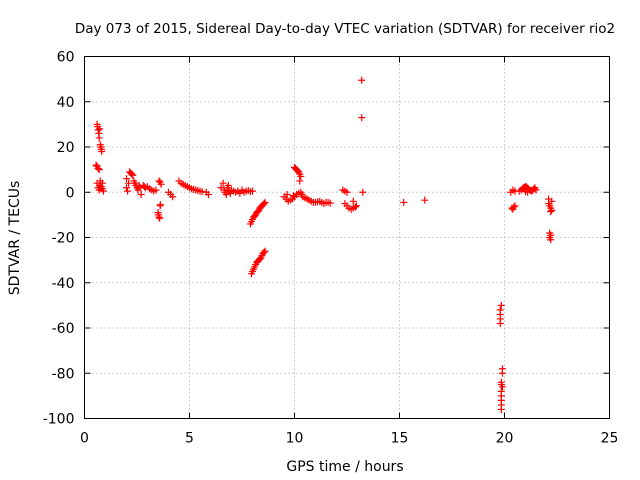 This screenshot has height=480, width=640. What do you see at coordinates (63, 374) in the screenshot?
I see `y-tick-label: -80` at bounding box center [63, 374].